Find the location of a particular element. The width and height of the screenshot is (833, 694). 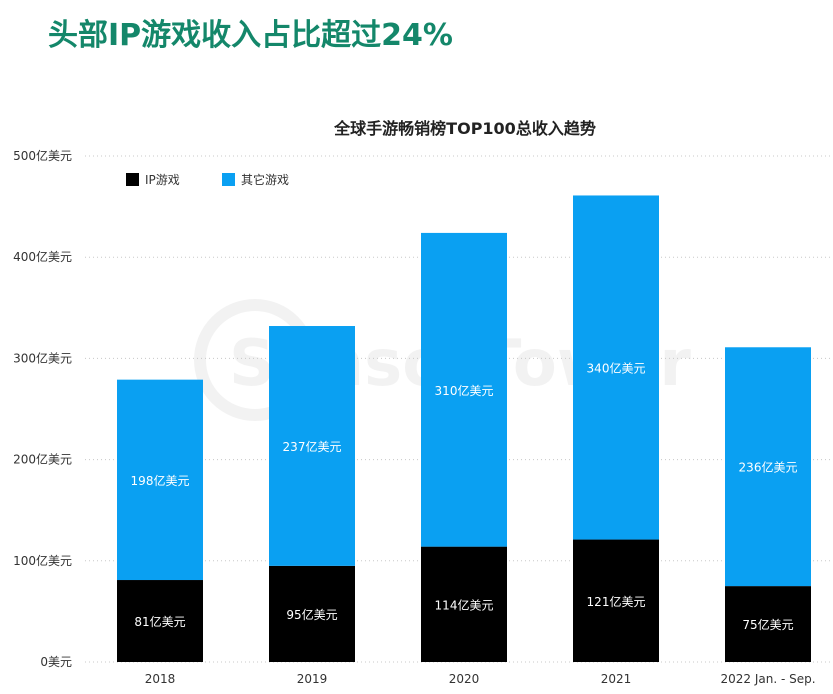

data-label: 95亿美元 is located at coordinates (311, 614).